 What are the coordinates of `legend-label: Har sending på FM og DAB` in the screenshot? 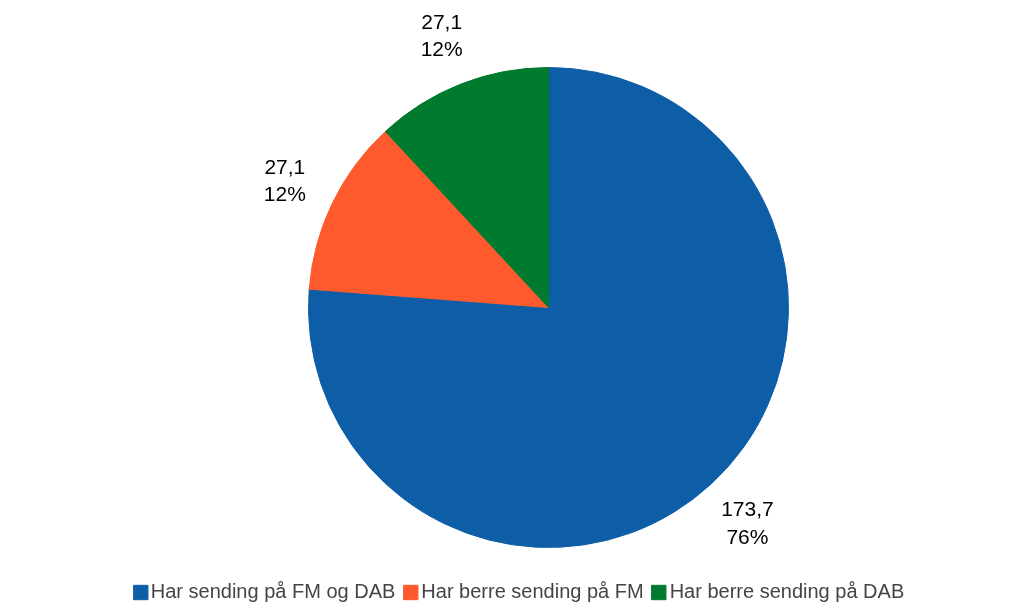 It's located at (273, 591).